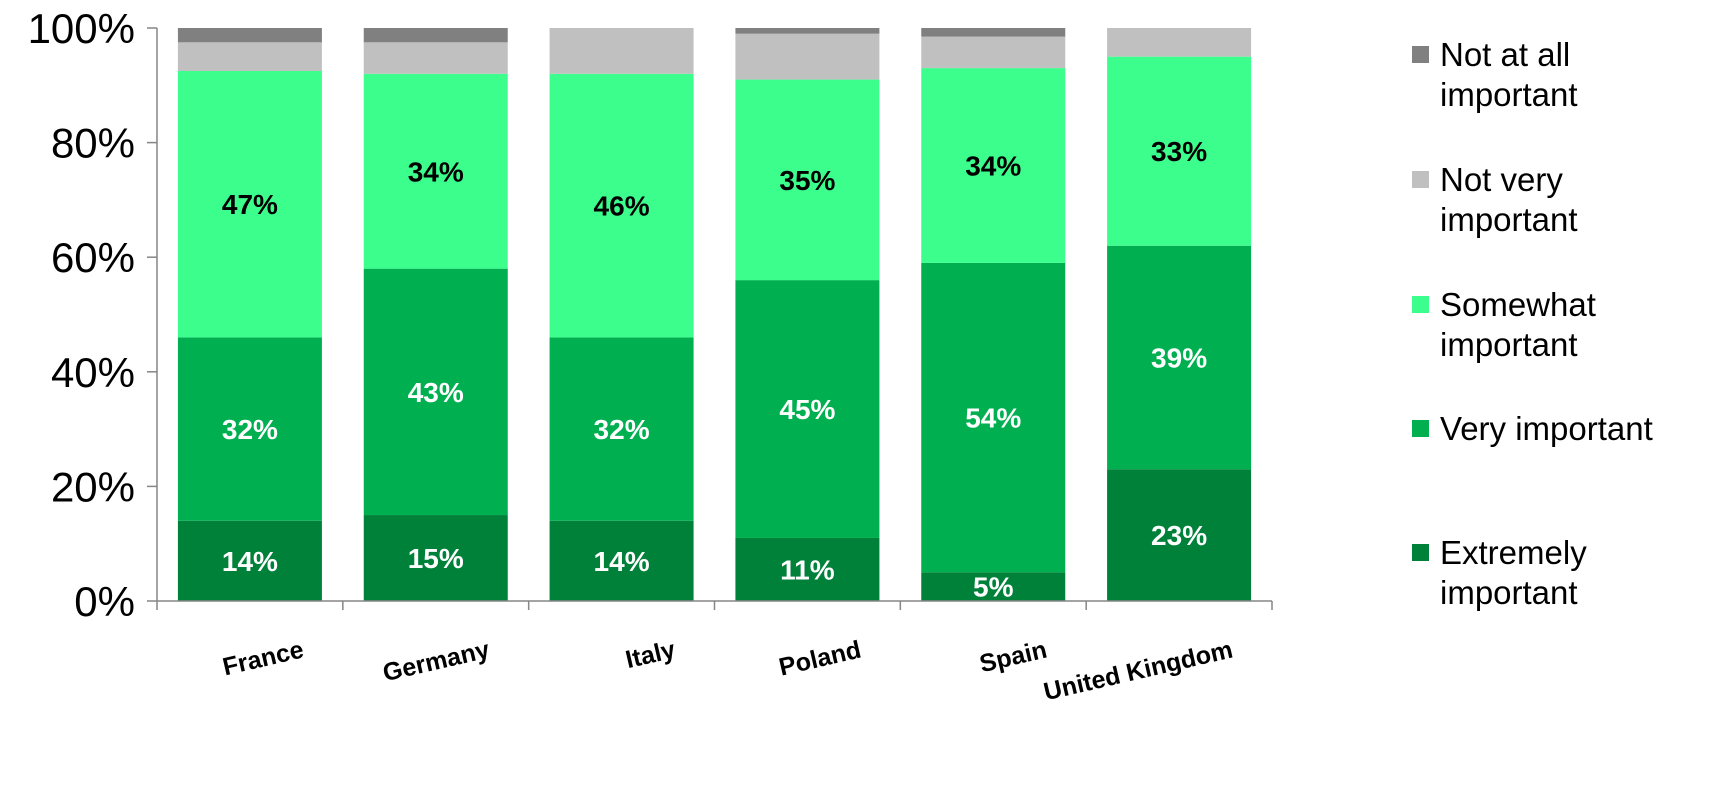  What do you see at coordinates (1420, 304) in the screenshot?
I see `legend-swatch-somewhat-important` at bounding box center [1420, 304].